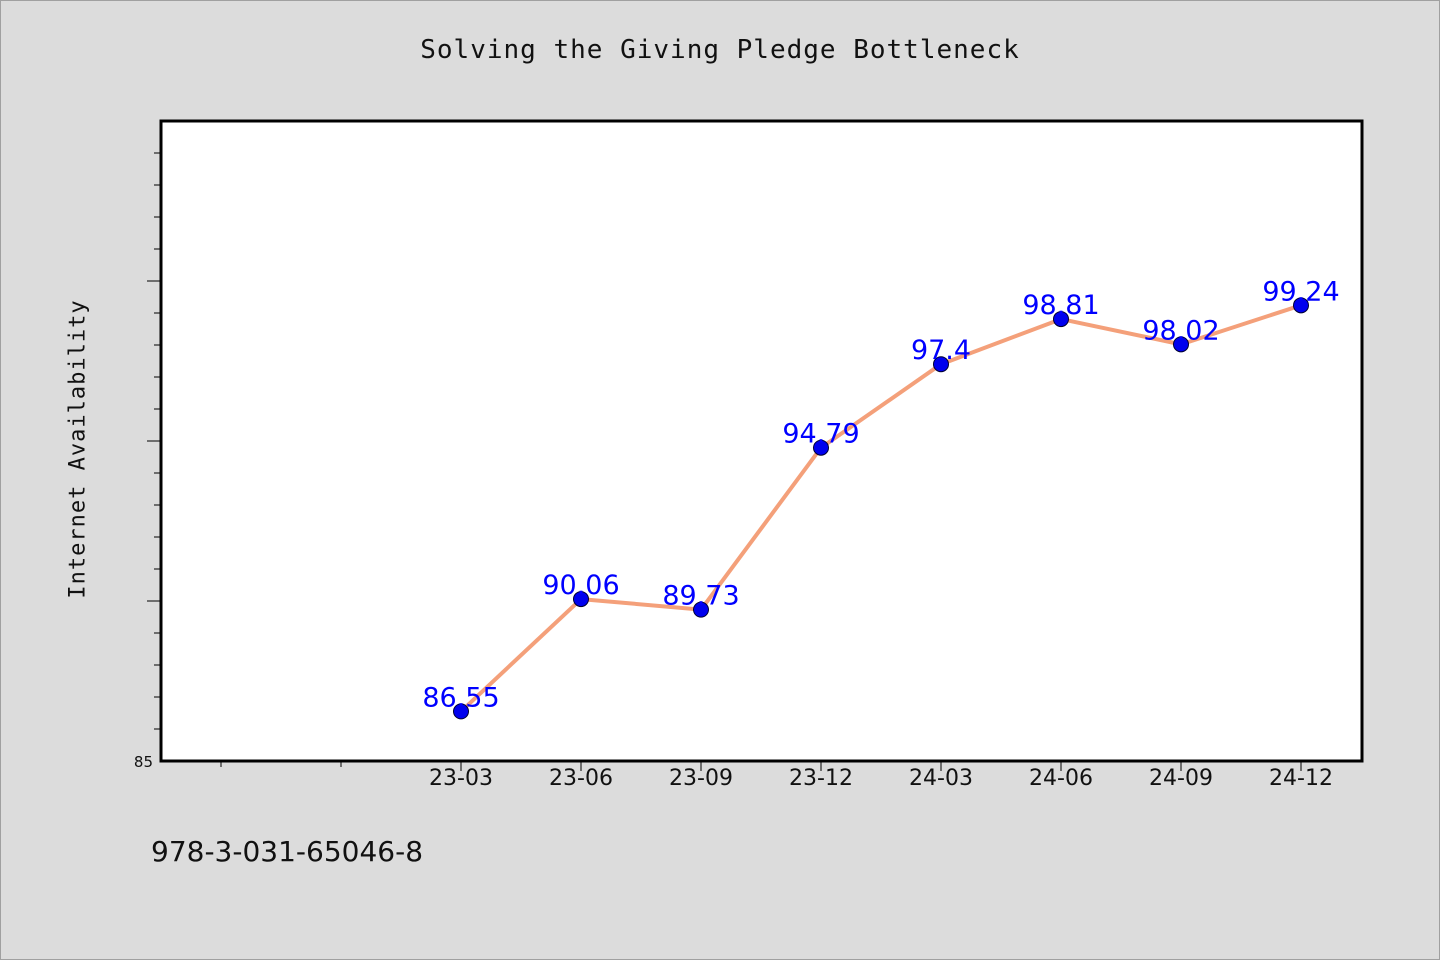  Describe the element at coordinates (941, 778) in the screenshot. I see `x-tick-label: 24-03` at that location.